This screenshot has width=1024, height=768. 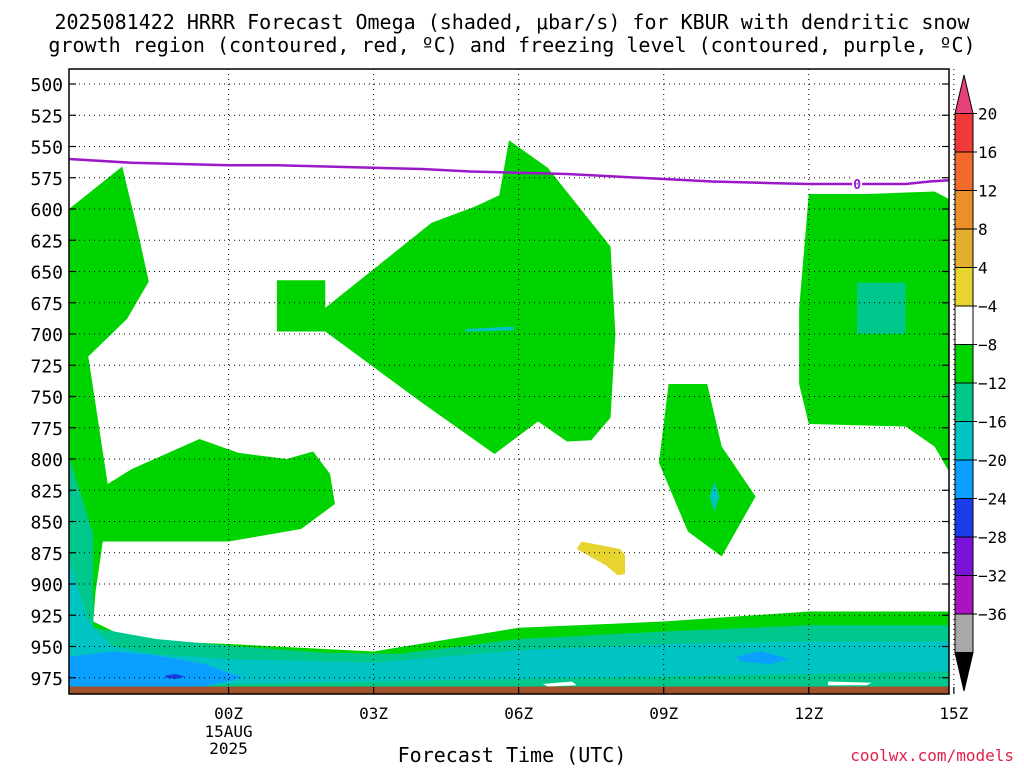 I want to click on colorbar-label: −28, so click(x=992, y=537).